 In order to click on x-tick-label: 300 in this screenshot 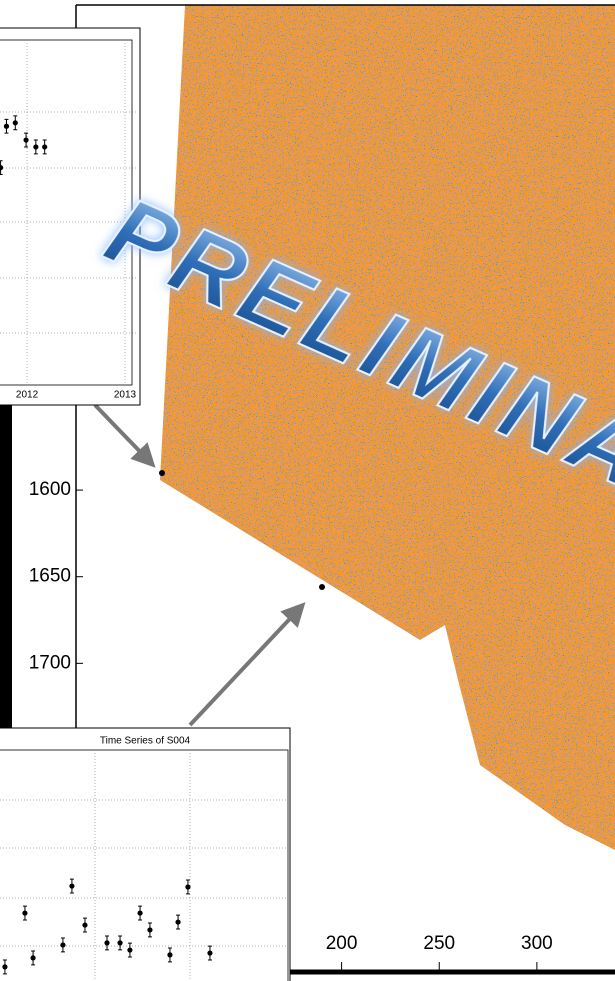, I will do `click(537, 943)`.